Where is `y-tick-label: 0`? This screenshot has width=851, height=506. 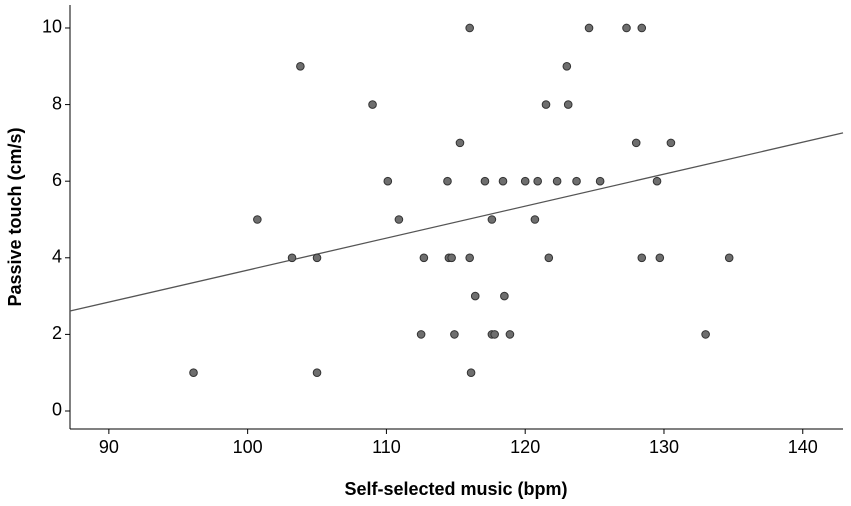 y-tick-label: 0 is located at coordinates (57, 410).